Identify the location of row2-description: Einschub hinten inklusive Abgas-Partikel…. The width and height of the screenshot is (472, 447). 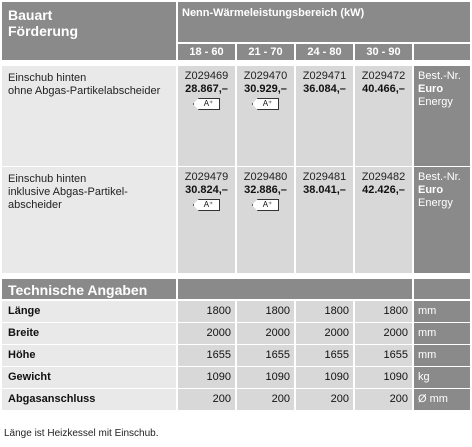
(89, 220).